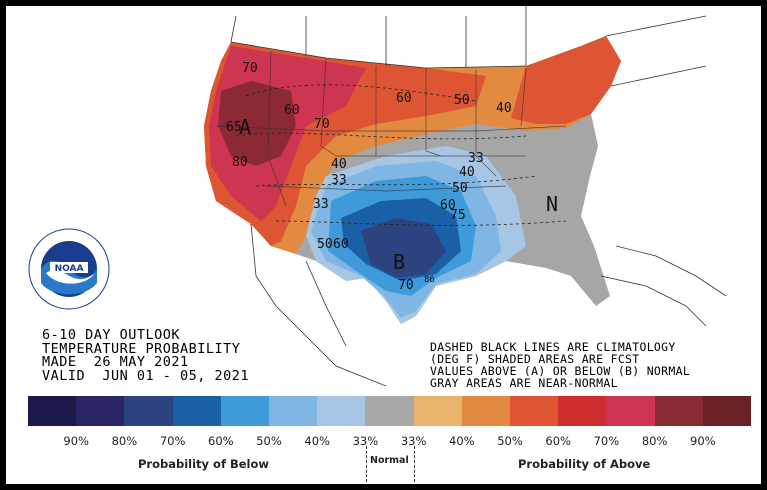 This screenshot has height=490, width=767. I want to click on label-normal-marker: N, so click(552, 204).